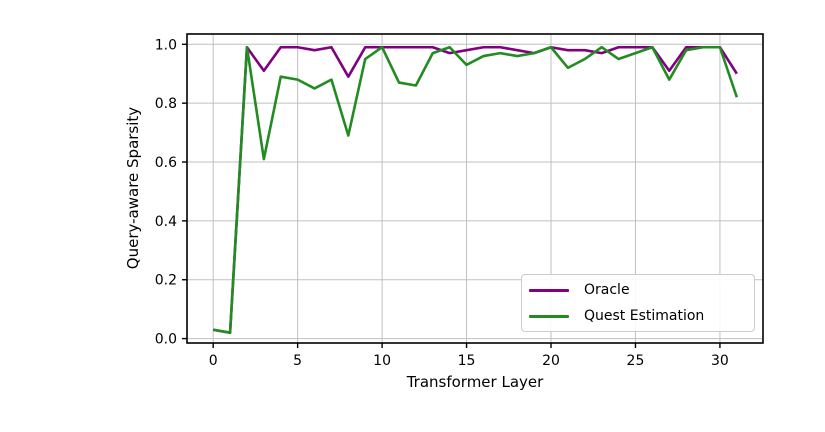  What do you see at coordinates (607, 290) in the screenshot?
I see `legend-label-oracle: Oracle` at bounding box center [607, 290].